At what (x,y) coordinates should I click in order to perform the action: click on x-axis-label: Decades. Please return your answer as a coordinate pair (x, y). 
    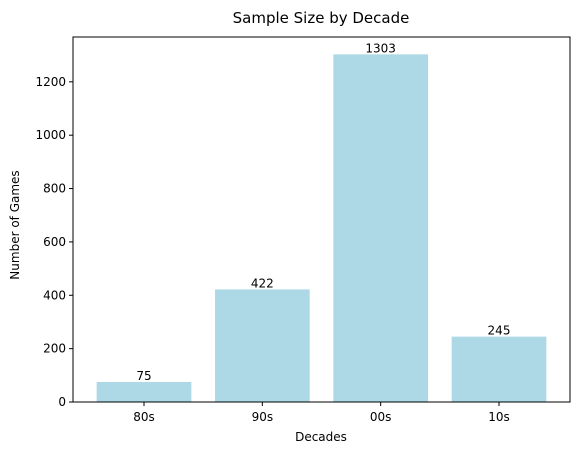
    Looking at the image, I should click on (321, 437).